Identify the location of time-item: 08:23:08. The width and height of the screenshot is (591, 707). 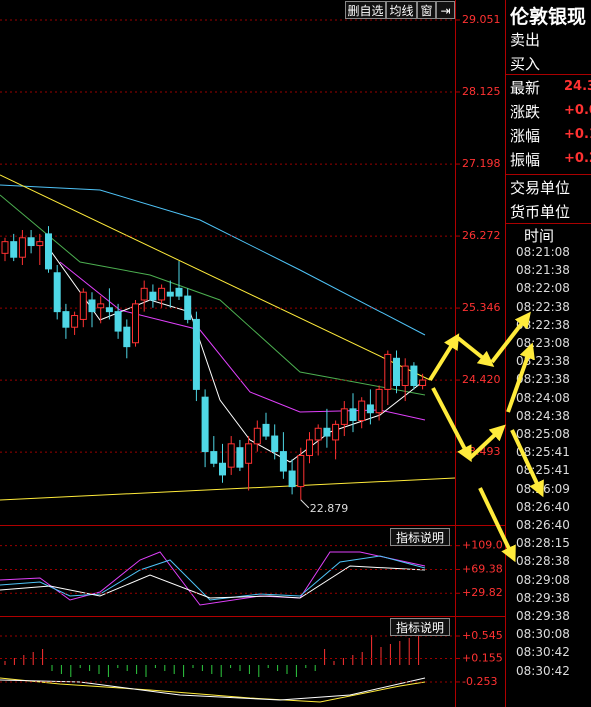
(543, 343).